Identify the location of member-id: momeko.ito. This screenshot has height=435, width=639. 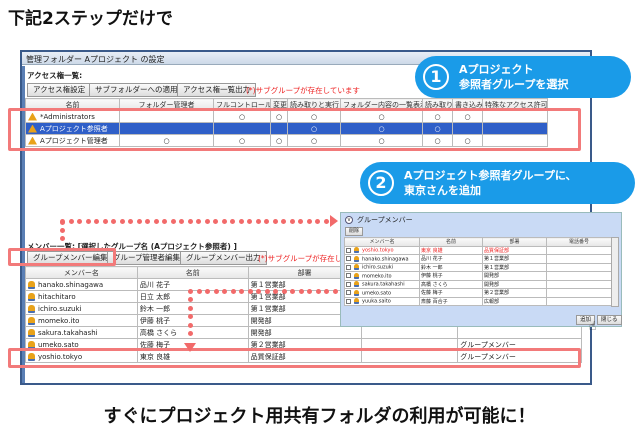
(377, 276).